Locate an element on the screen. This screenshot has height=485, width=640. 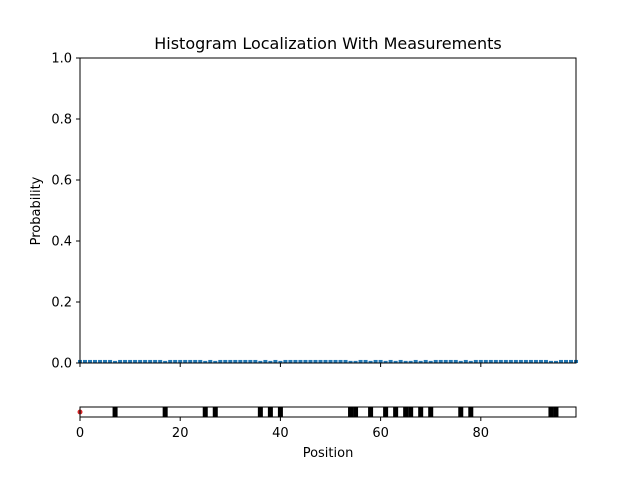
y-axis-label: Probability is located at coordinates (36, 210).